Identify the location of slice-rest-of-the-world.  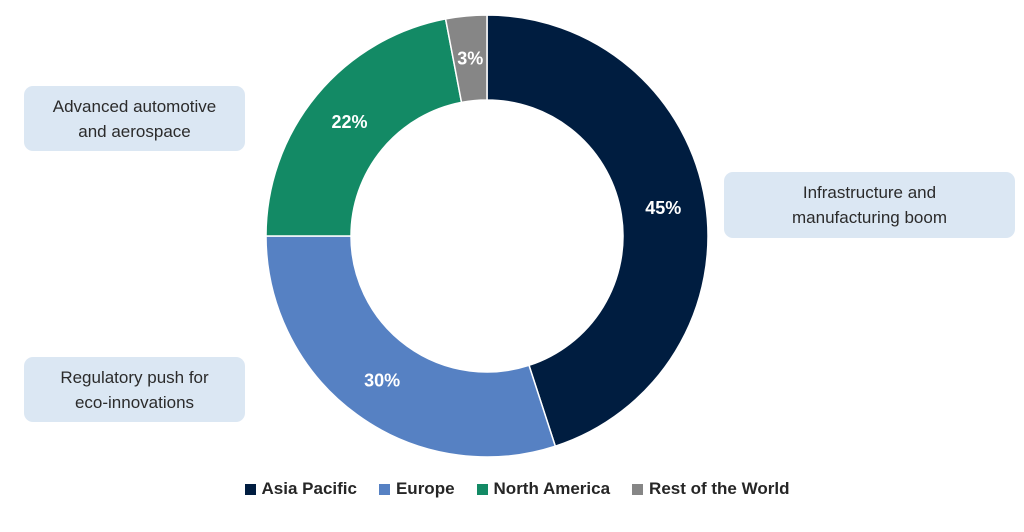
(466, 59).